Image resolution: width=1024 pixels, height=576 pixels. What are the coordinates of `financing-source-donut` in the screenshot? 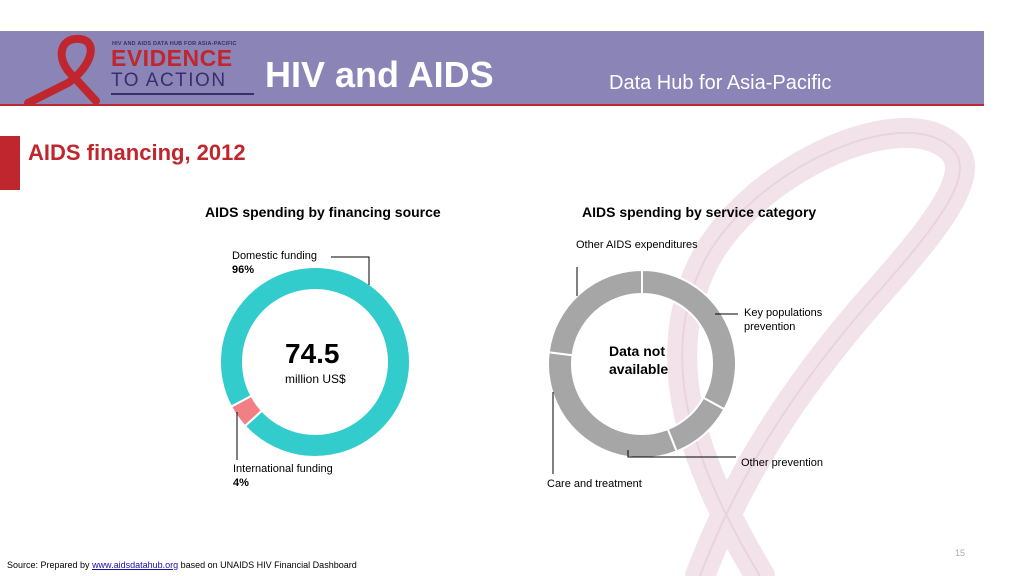 It's located at (315, 362).